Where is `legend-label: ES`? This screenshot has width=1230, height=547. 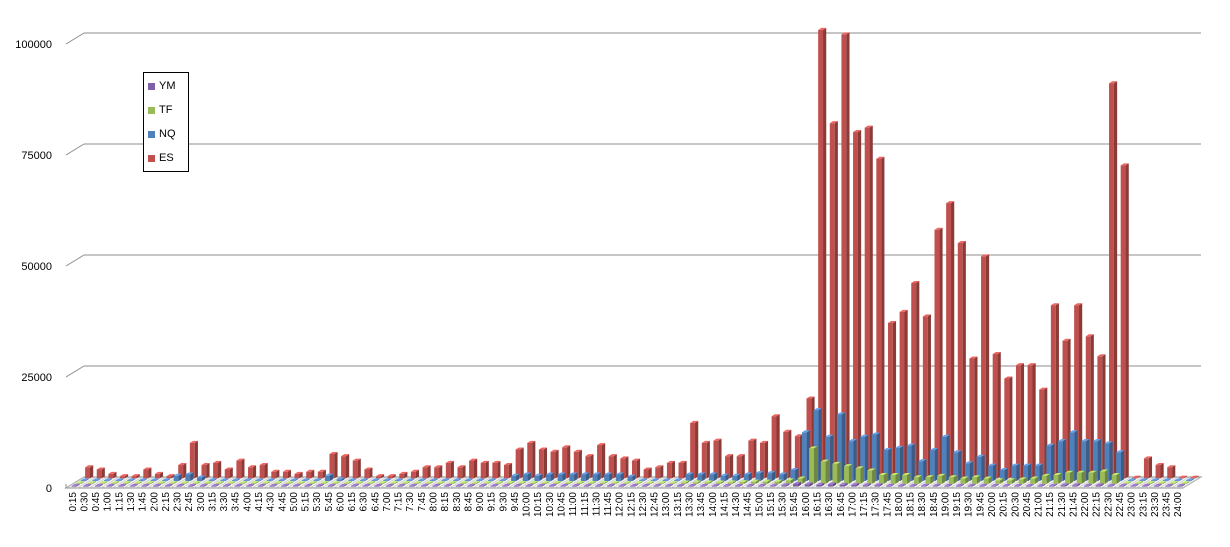 legend-label: ES is located at coordinates (166, 158).